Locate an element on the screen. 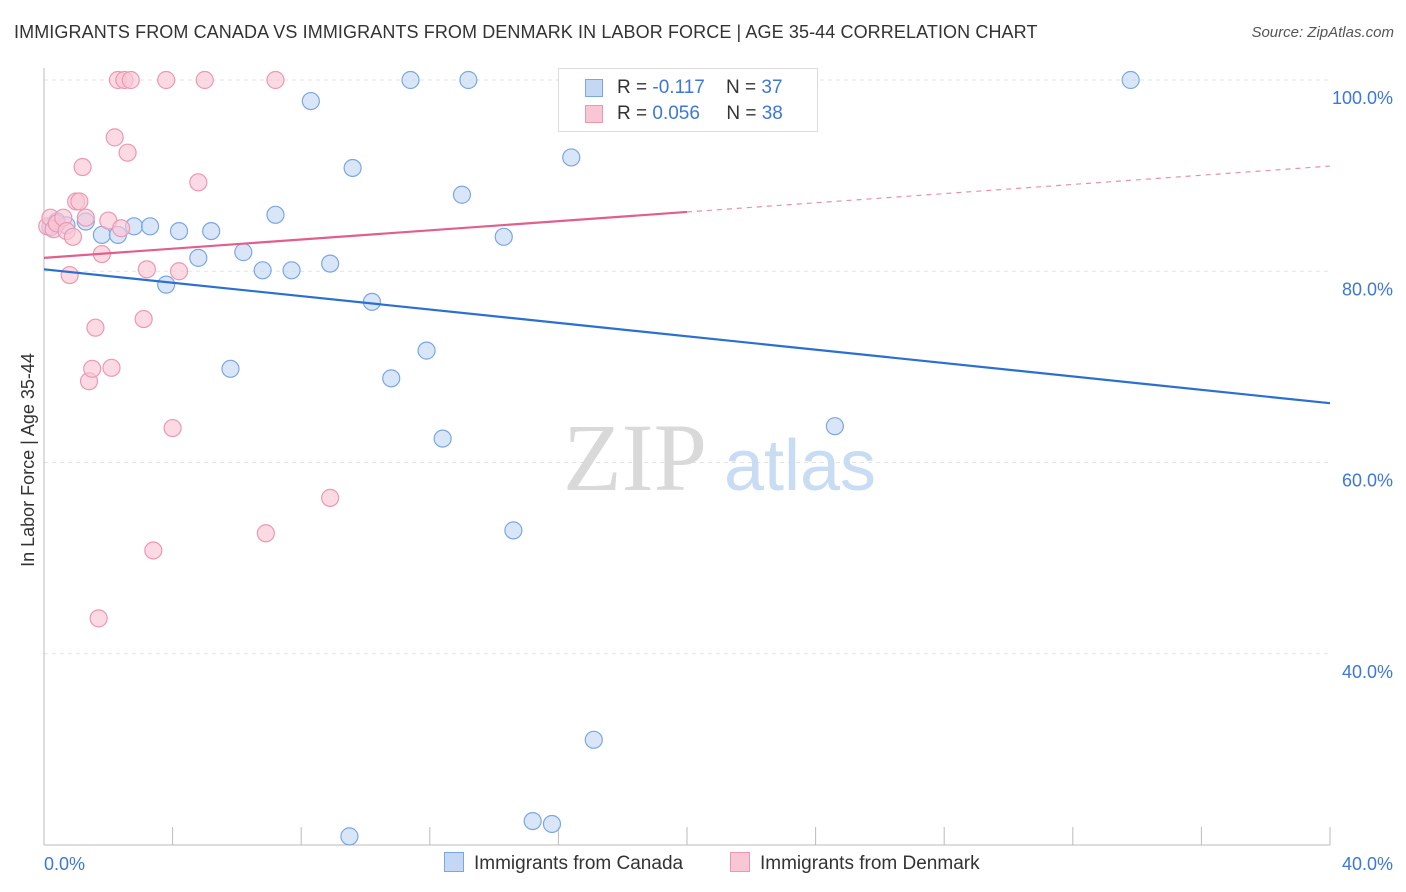  canada-n-label: N = is located at coordinates (741, 87).